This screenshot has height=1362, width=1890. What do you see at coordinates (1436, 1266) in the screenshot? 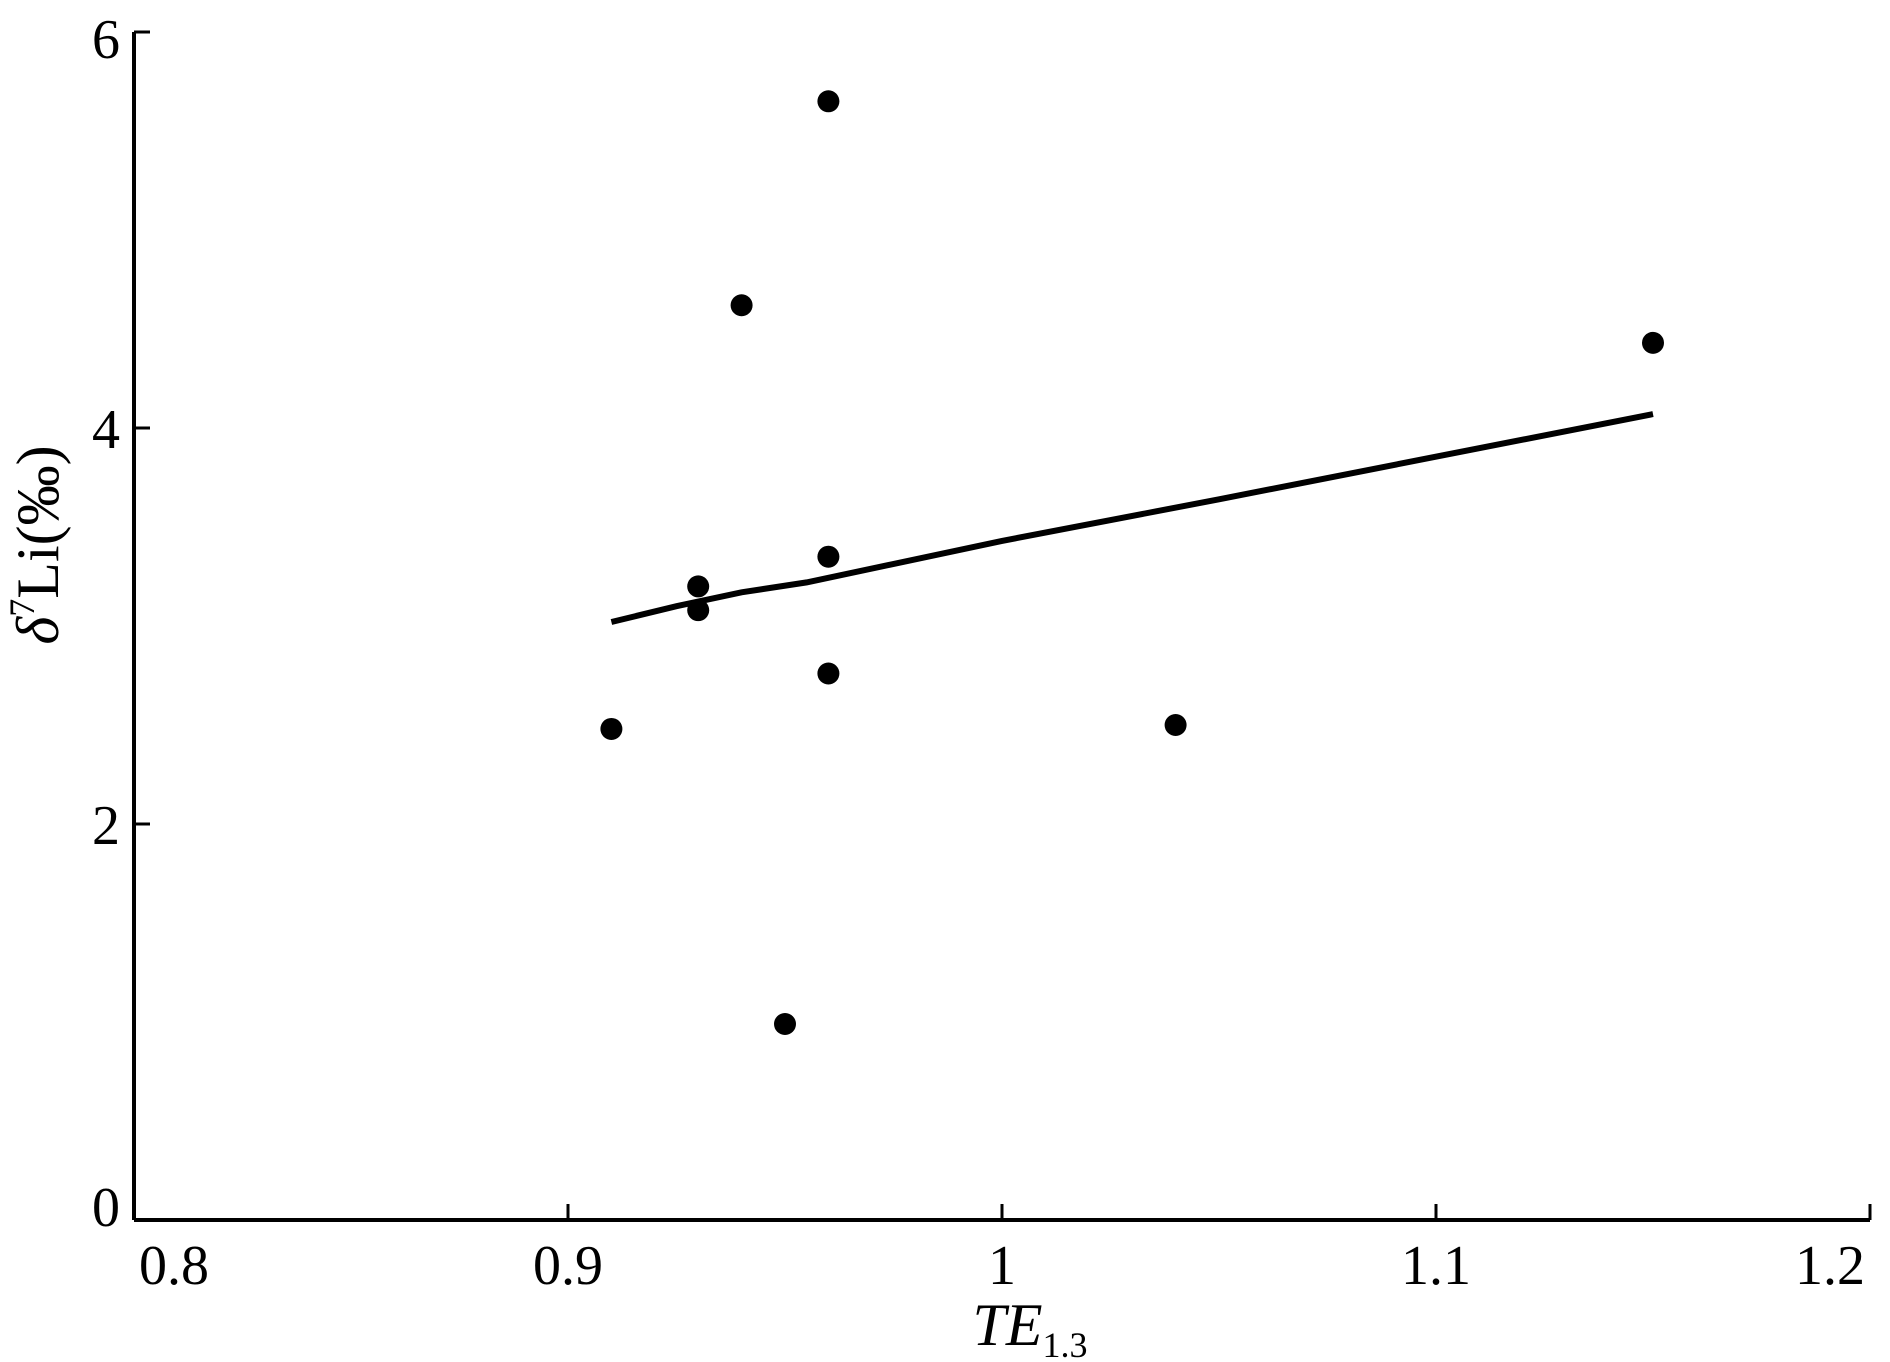
I see `x-tick-label: 1.1` at bounding box center [1436, 1266].